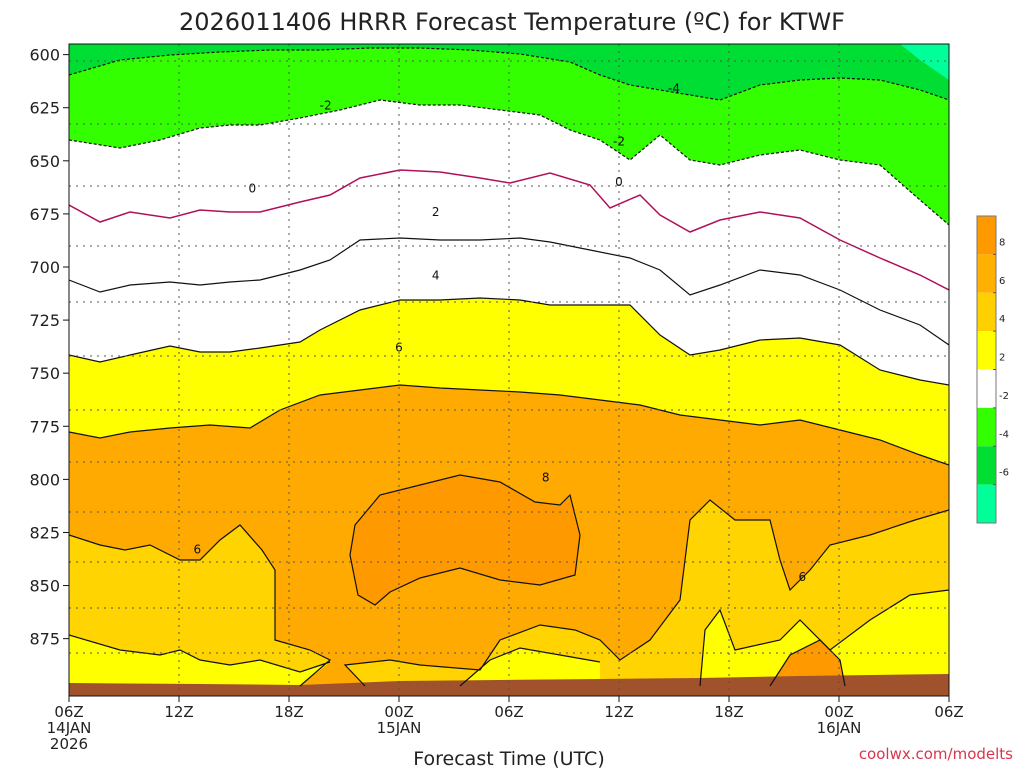 The height and width of the screenshot is (768, 1024). Describe the element at coordinates (69, 744) in the screenshot. I see `x-tick-label: 2026` at that location.